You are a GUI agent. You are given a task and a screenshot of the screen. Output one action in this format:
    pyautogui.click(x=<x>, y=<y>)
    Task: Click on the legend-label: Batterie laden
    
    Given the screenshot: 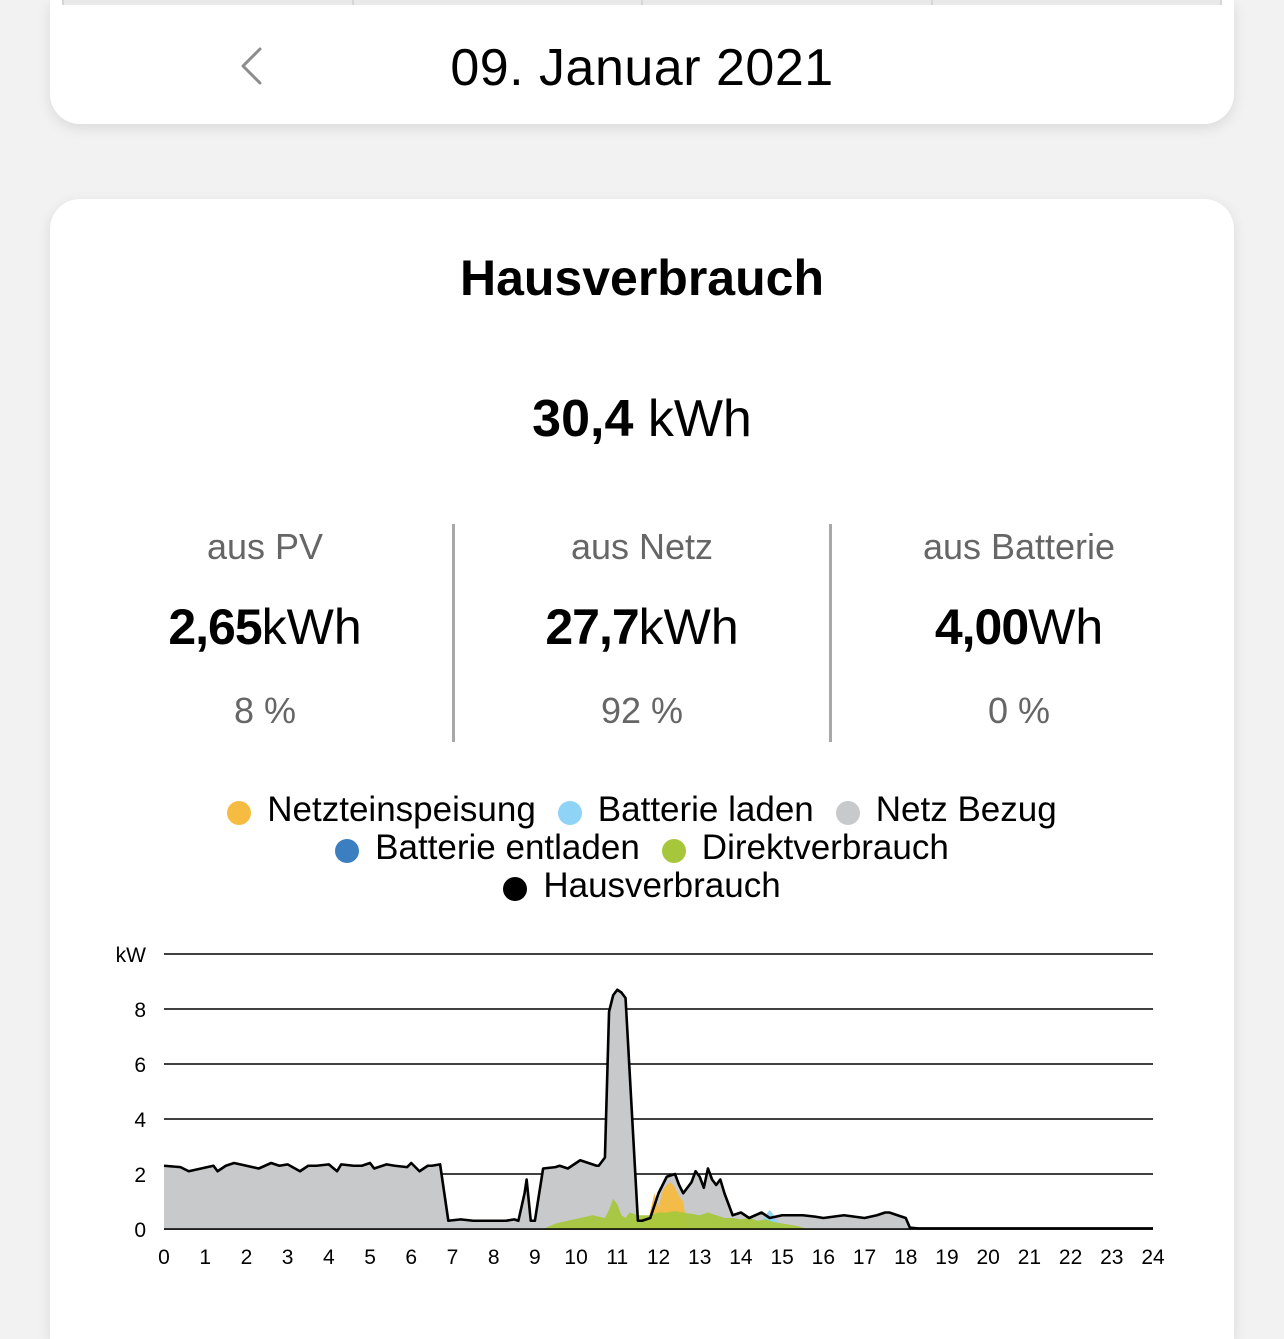 What is the action you would take?
    pyautogui.click(x=705, y=809)
    